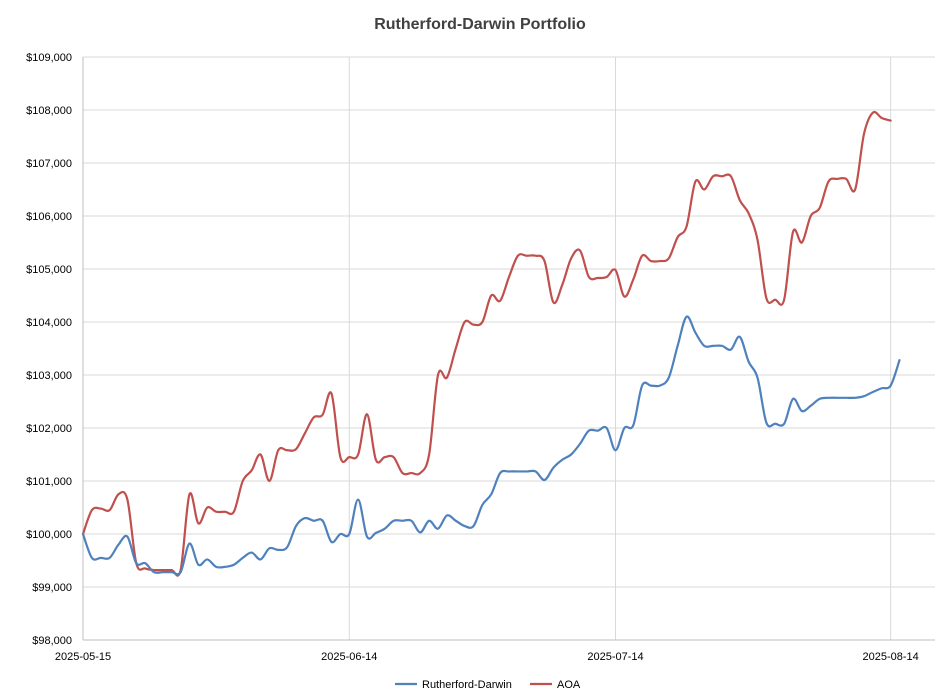  I want to click on y-tick-label: $100,000, so click(49, 535).